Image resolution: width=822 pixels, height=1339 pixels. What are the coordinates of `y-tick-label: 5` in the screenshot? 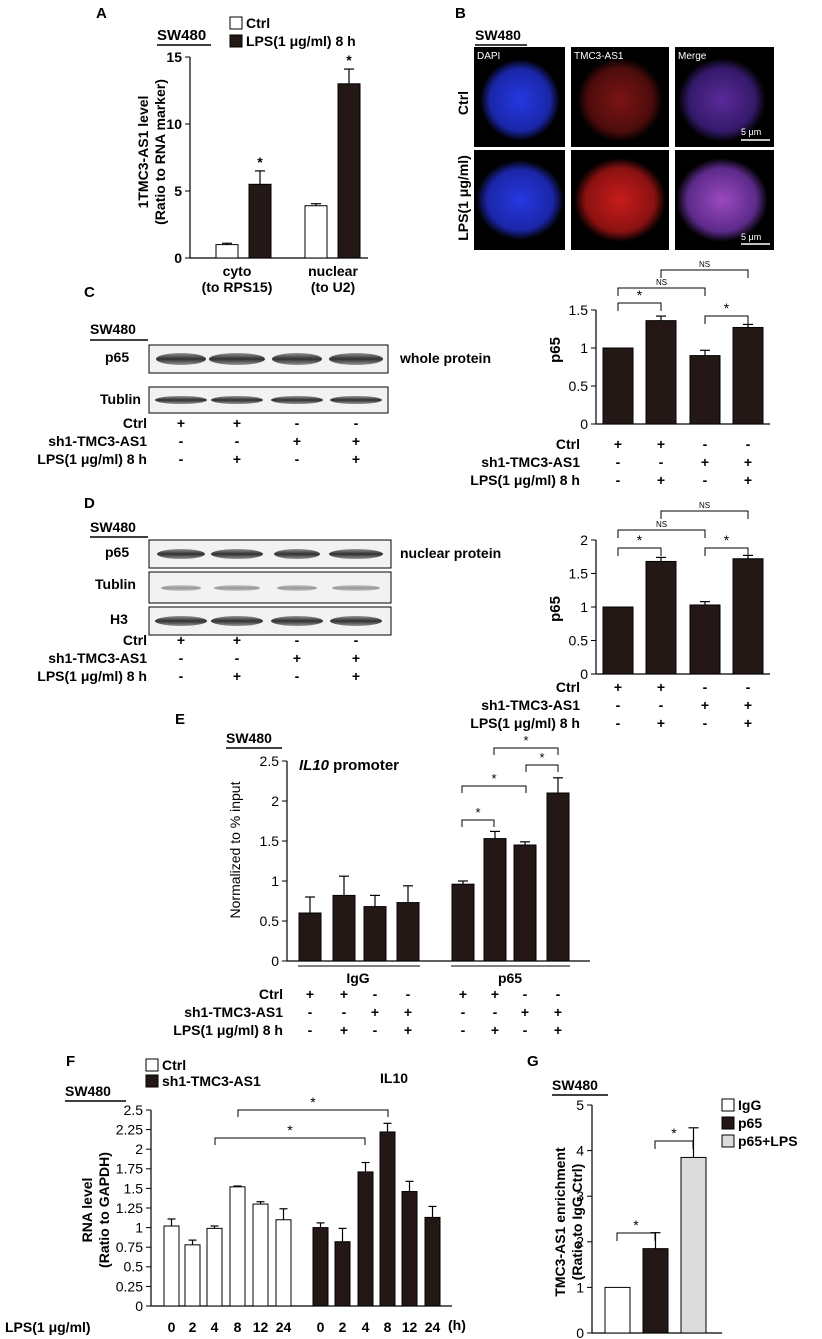 It's located at (580, 1105).